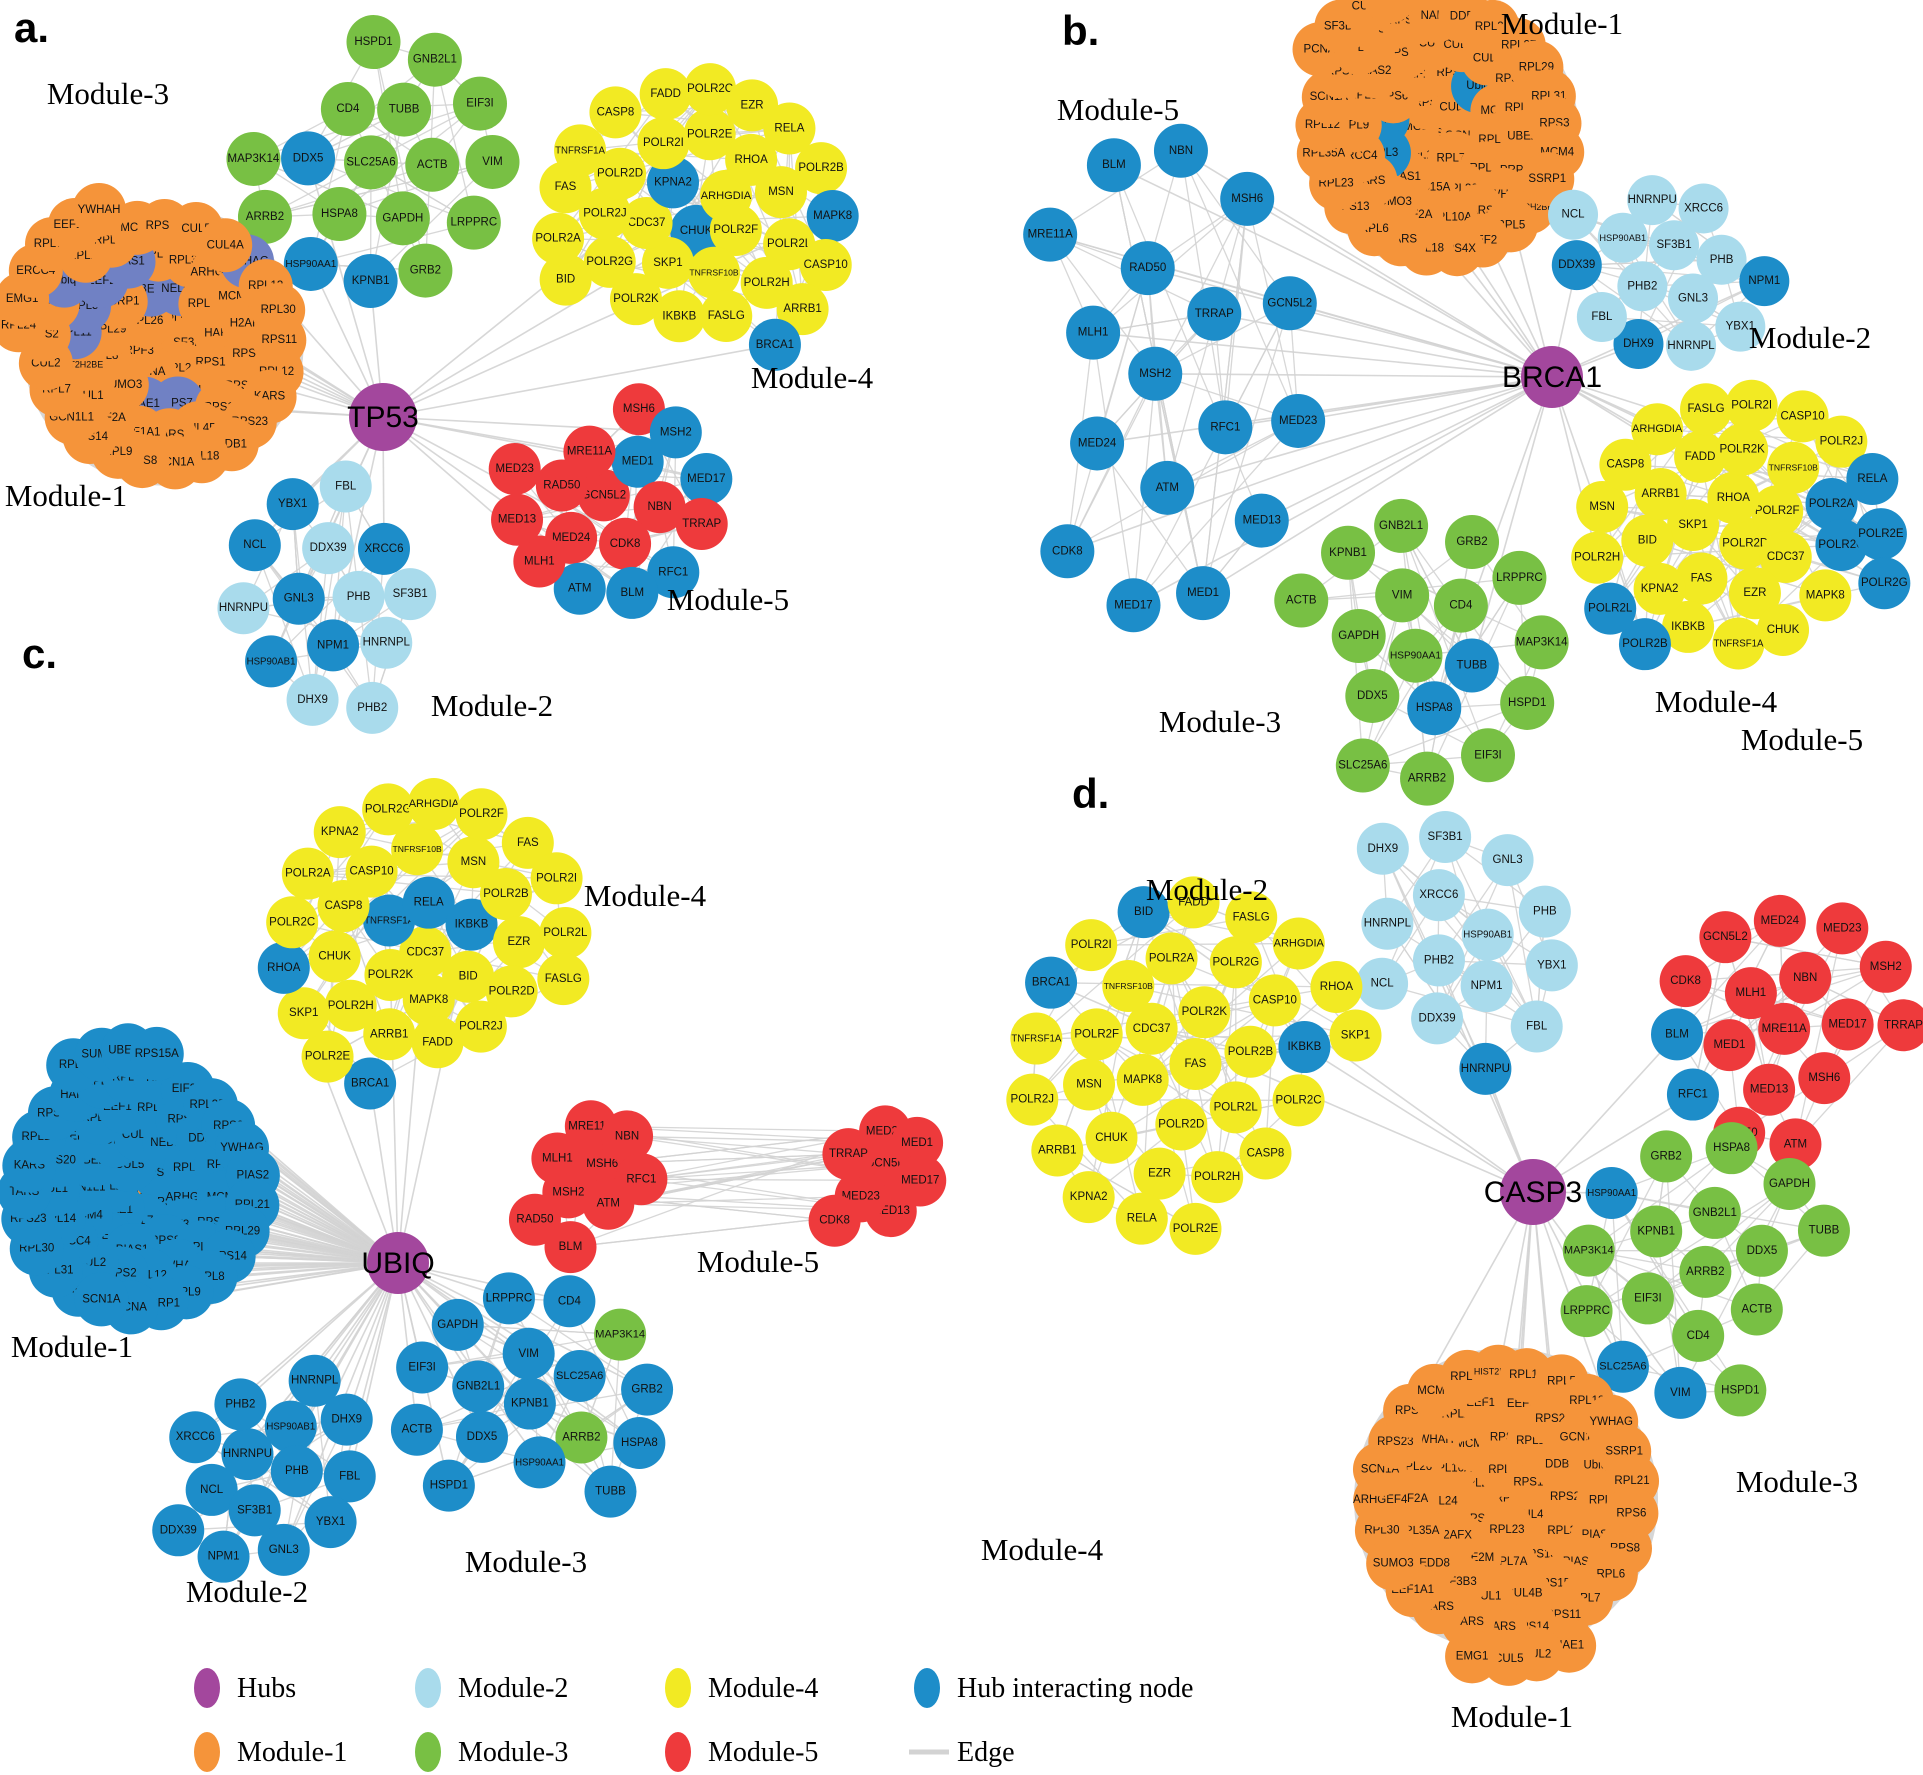 This screenshot has height=1775, width=1923. Describe the element at coordinates (1091, 945) in the screenshot. I see `node-d-m4-POLR2I: POLR2I` at that location.